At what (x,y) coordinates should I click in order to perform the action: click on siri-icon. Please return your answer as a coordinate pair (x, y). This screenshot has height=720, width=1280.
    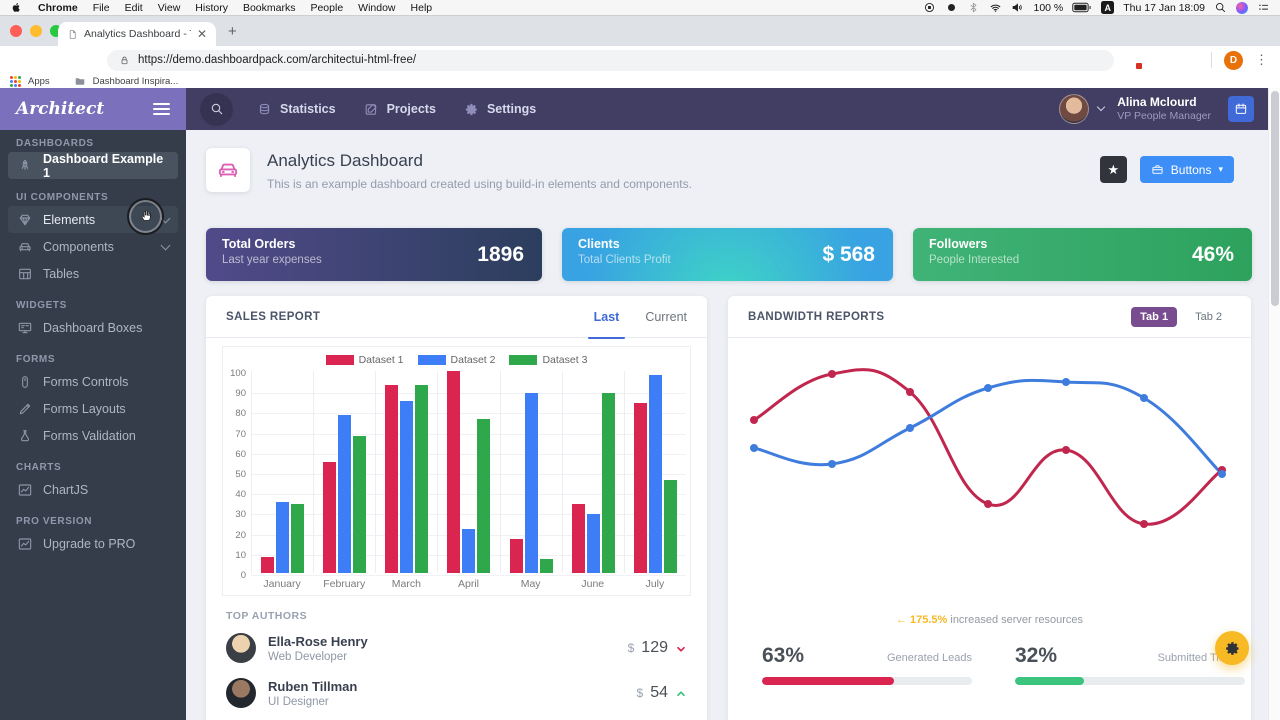
    Looking at the image, I should click on (1242, 7).